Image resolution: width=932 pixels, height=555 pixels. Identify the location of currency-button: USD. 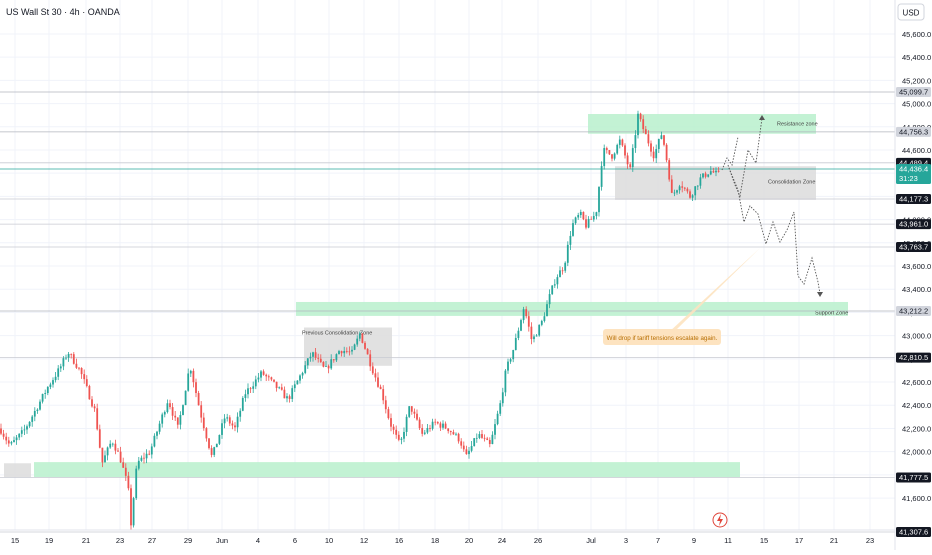
(911, 12).